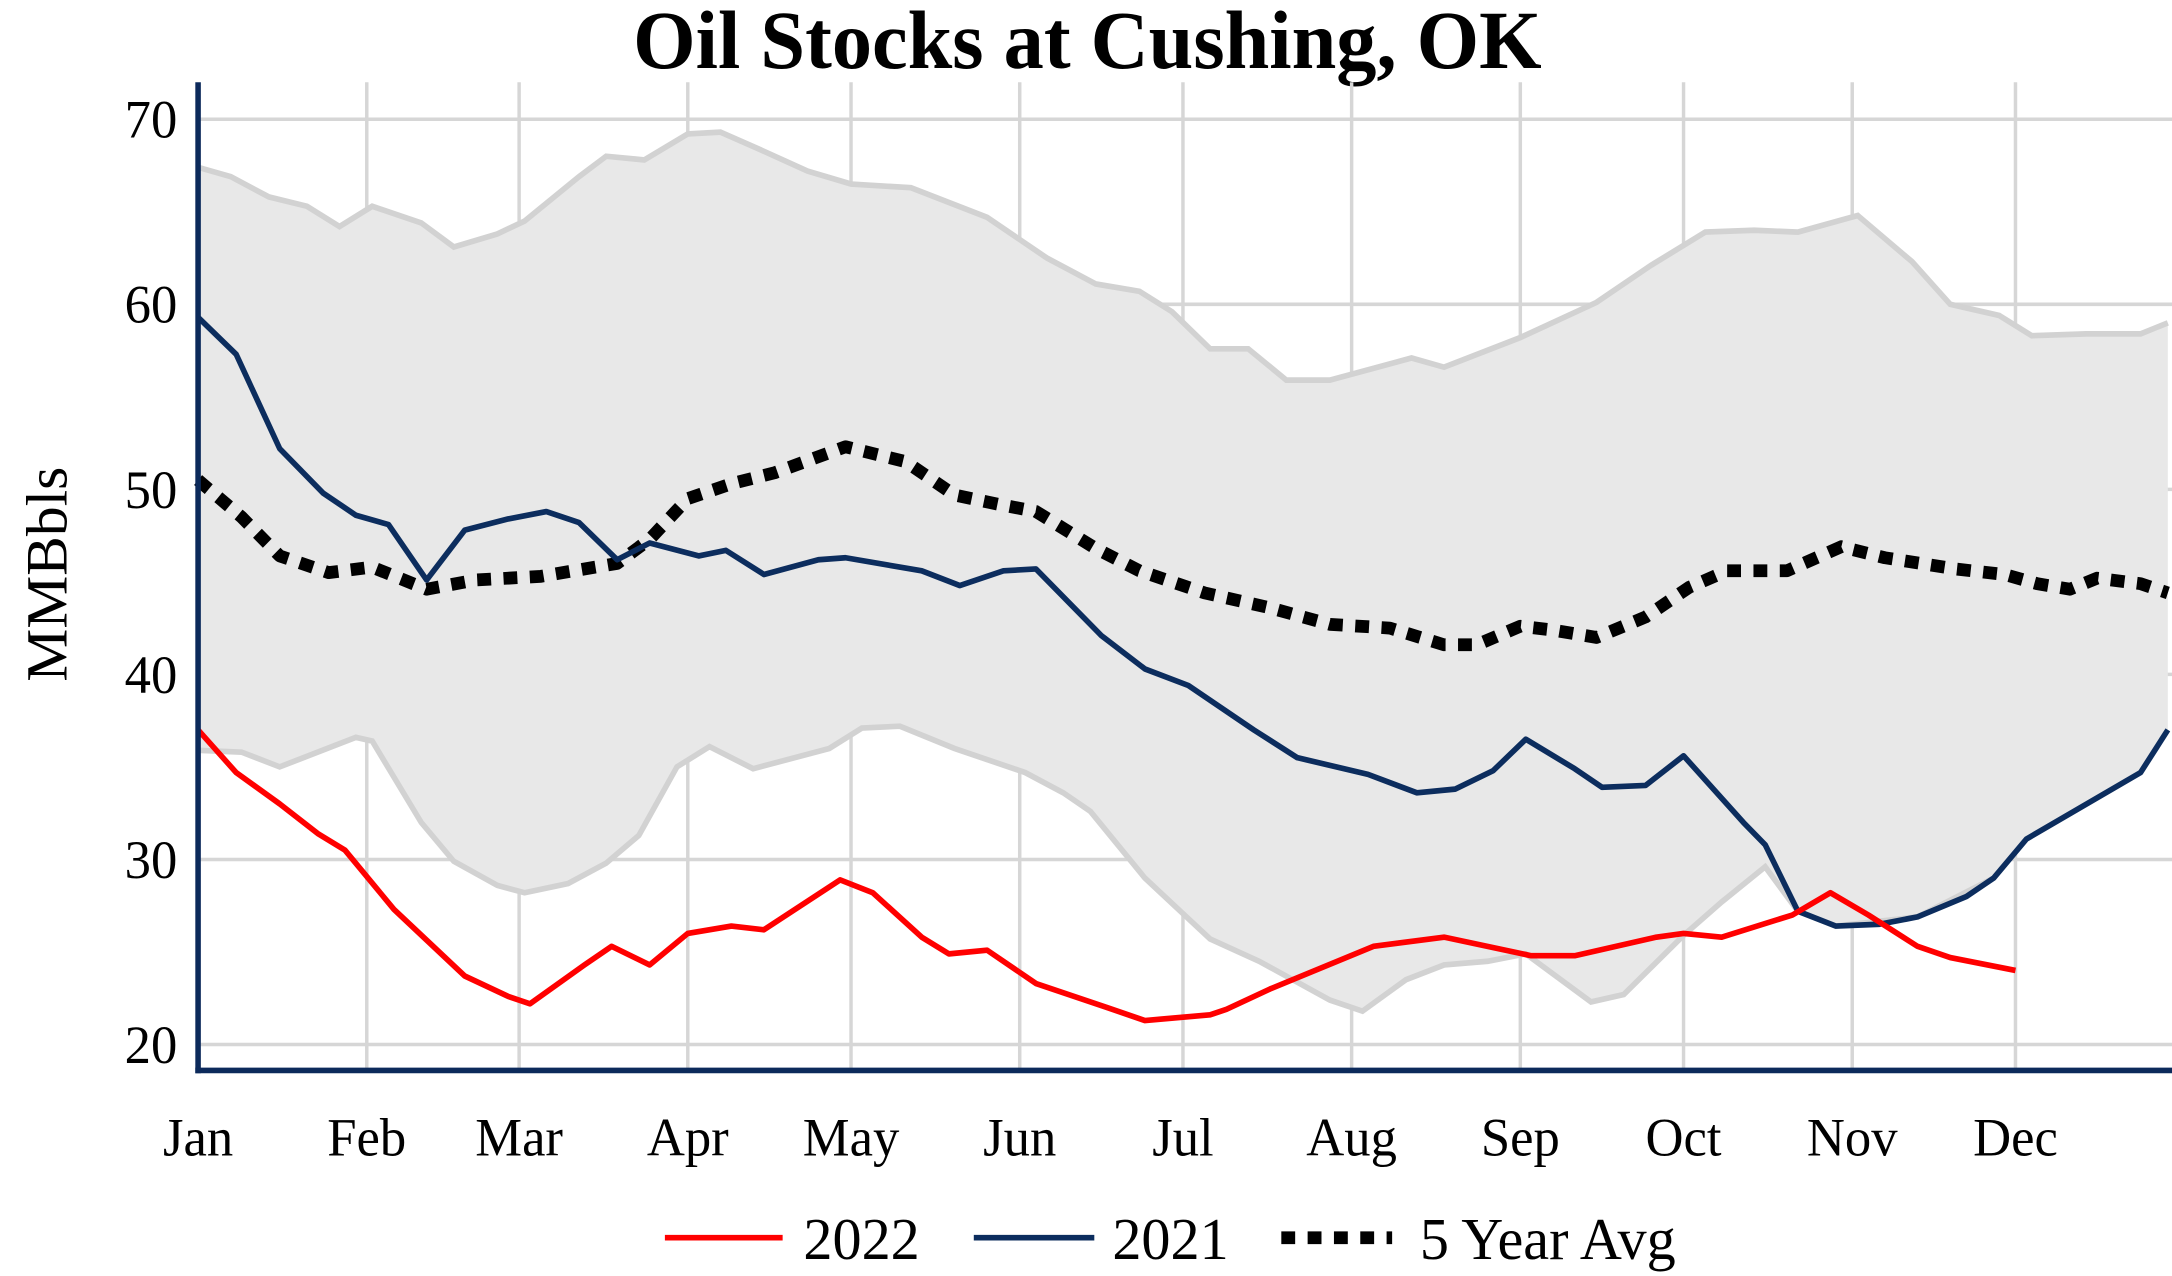  I want to click on y-tick-label: 50, so click(151, 490).